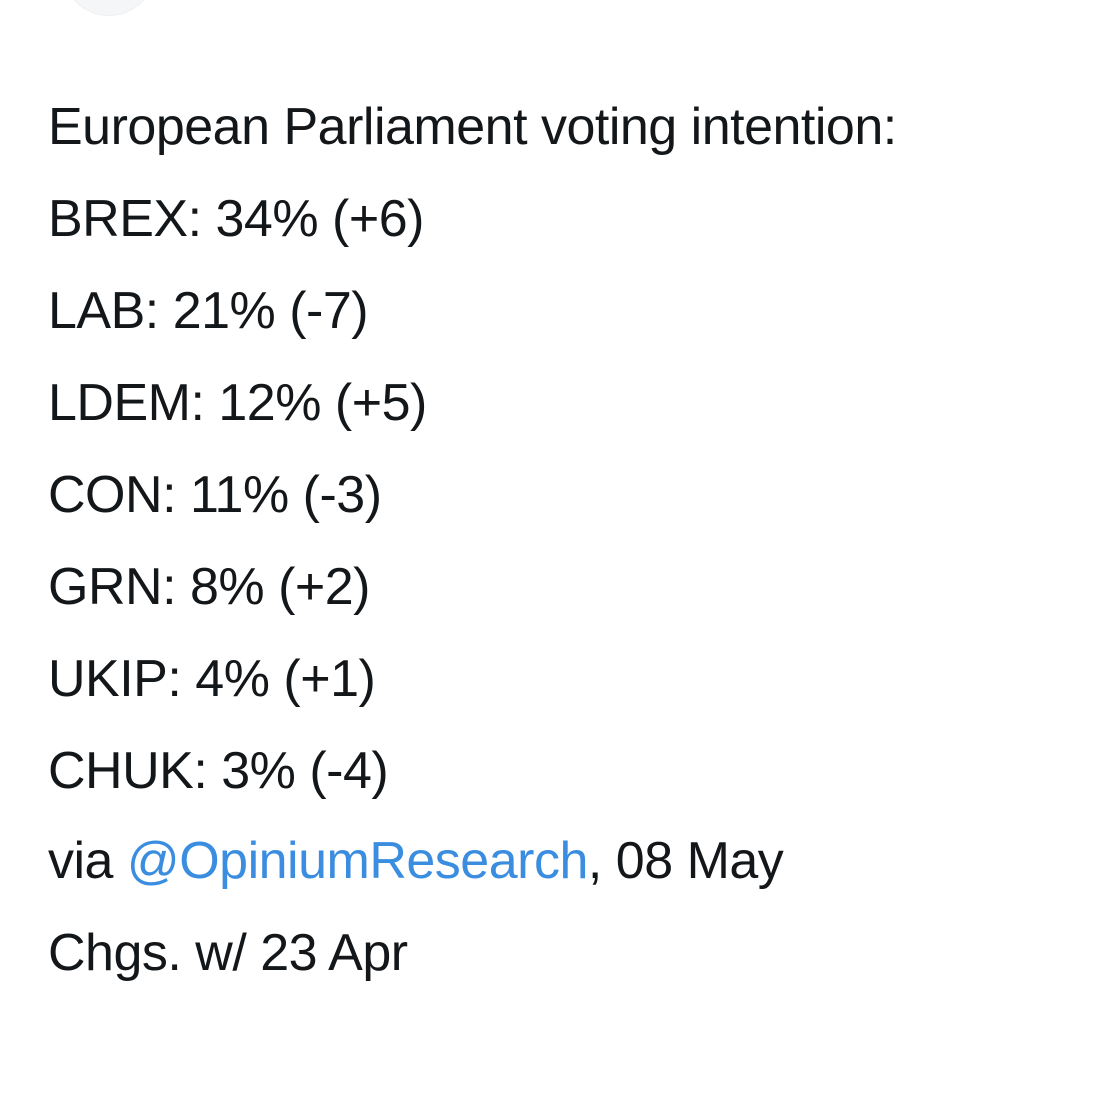  What do you see at coordinates (121, 771) in the screenshot?
I see `party-name: CHUK` at bounding box center [121, 771].